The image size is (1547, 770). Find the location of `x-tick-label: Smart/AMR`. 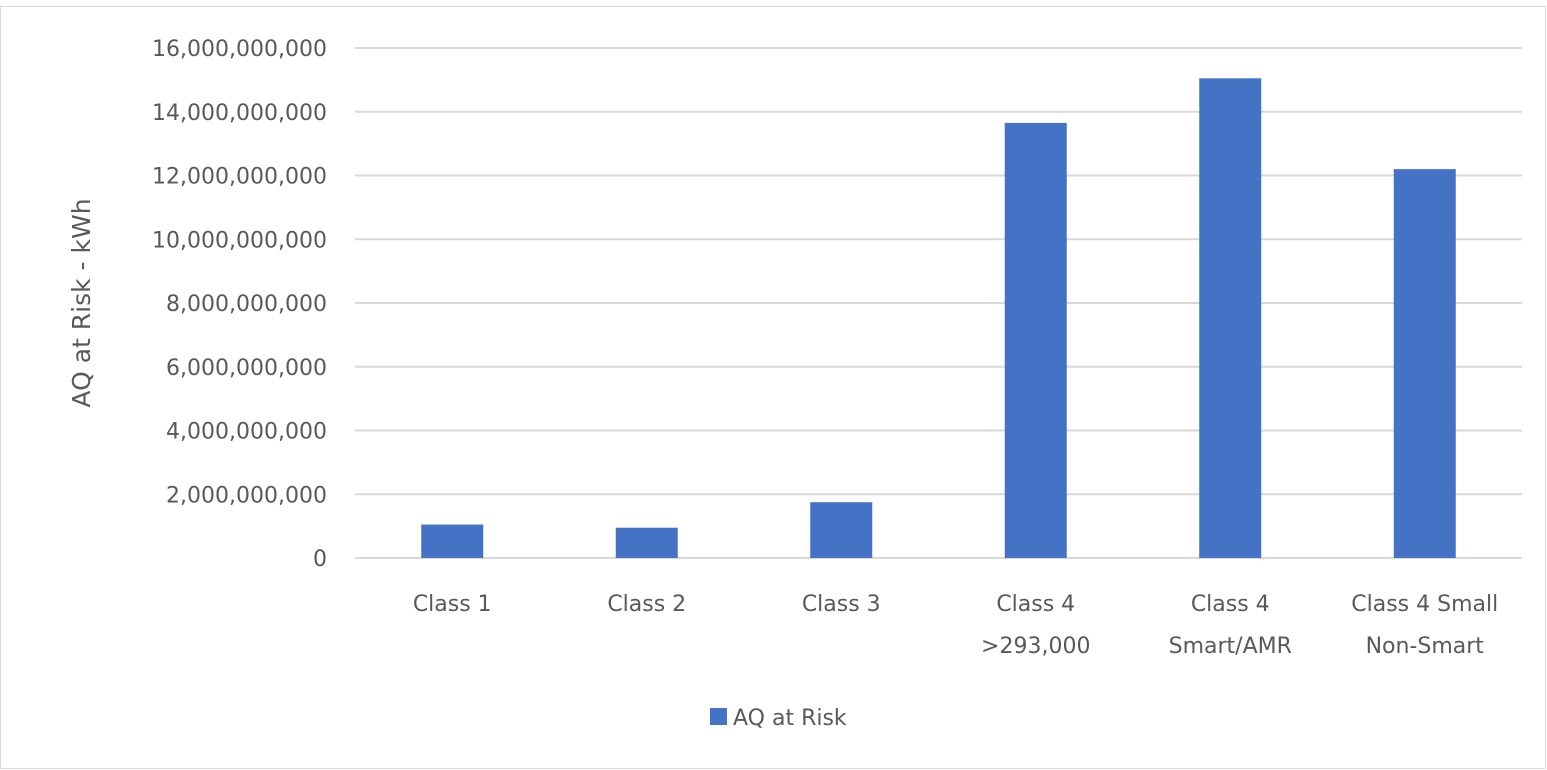

x-tick-label: Smart/AMR is located at coordinates (1230, 646).